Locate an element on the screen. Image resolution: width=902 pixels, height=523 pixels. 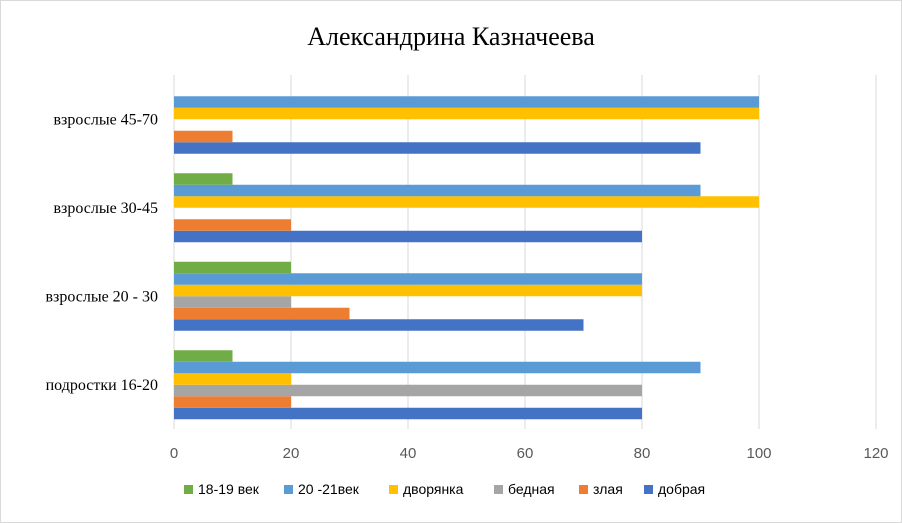
x-tick-label: 120 is located at coordinates (875, 453).